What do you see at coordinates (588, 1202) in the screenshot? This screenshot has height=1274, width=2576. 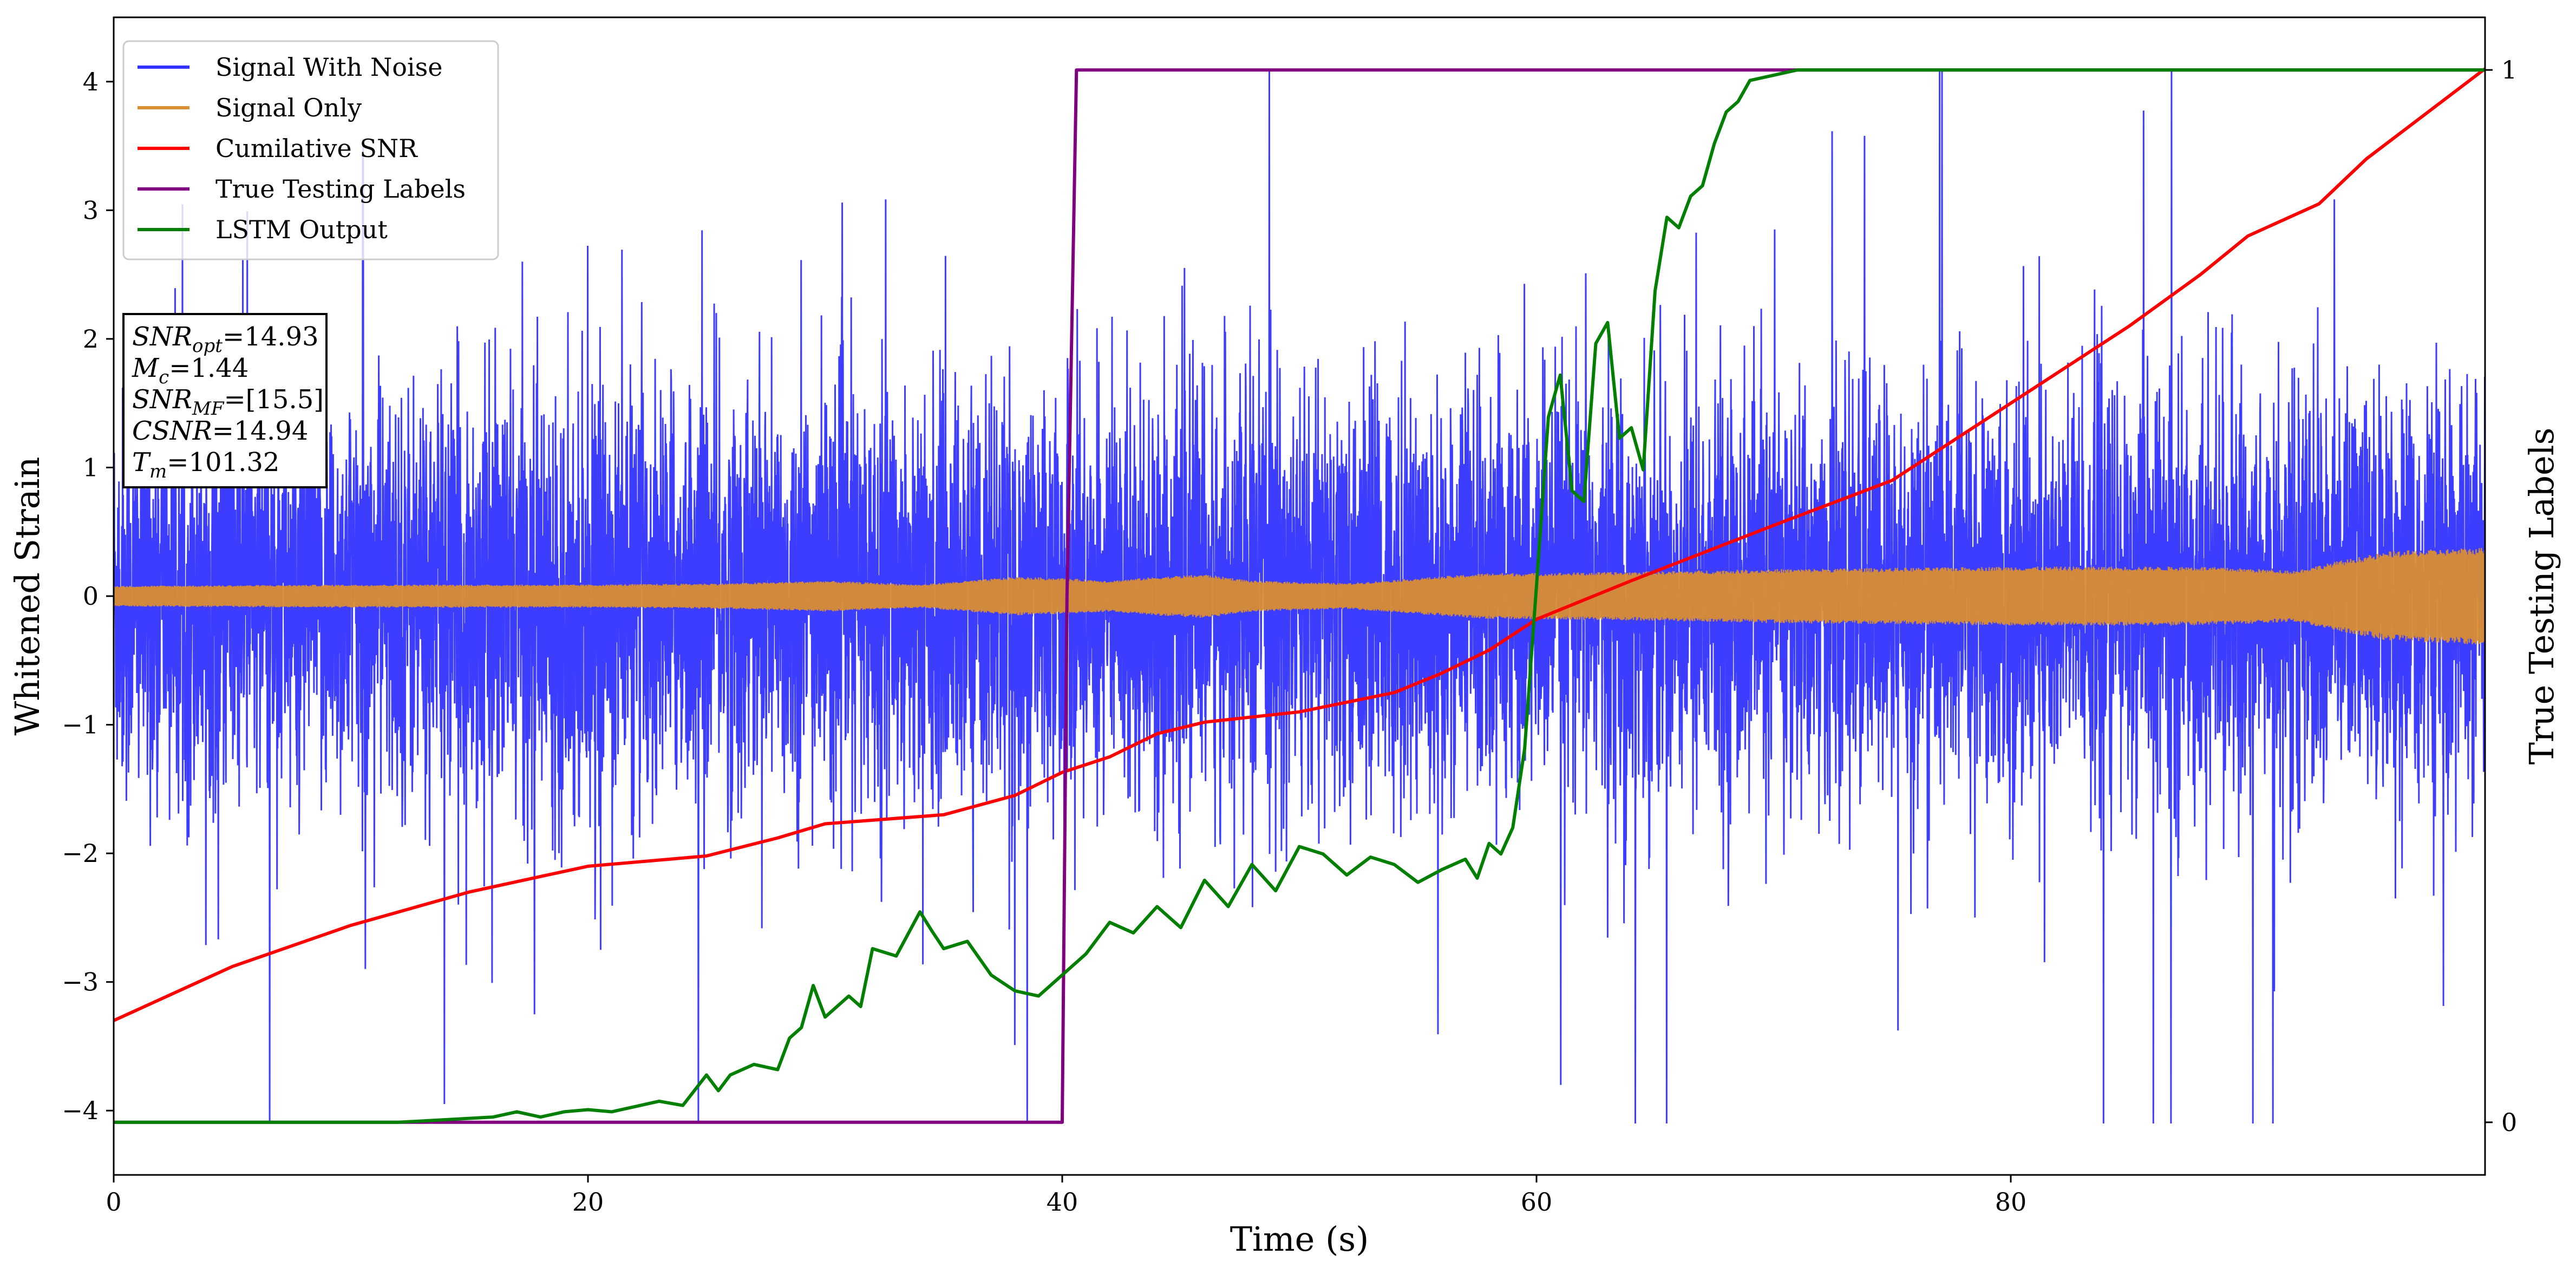 I see `x-tick-label: 20` at bounding box center [588, 1202].